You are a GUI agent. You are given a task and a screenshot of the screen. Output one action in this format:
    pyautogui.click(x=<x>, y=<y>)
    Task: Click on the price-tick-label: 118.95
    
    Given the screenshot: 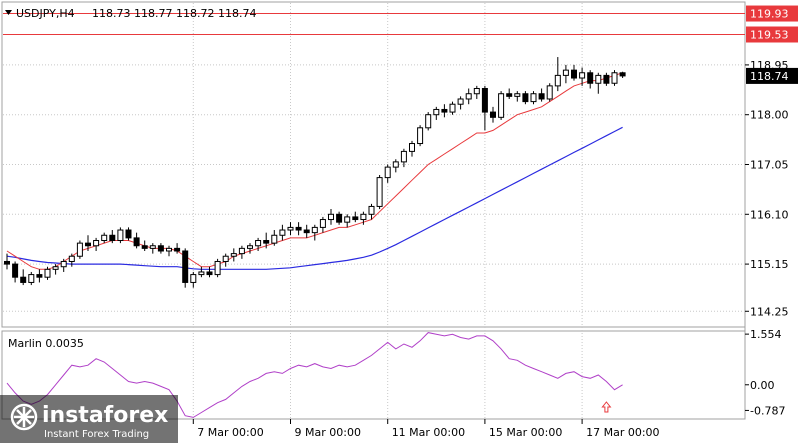 What is the action you would take?
    pyautogui.click(x=769, y=65)
    